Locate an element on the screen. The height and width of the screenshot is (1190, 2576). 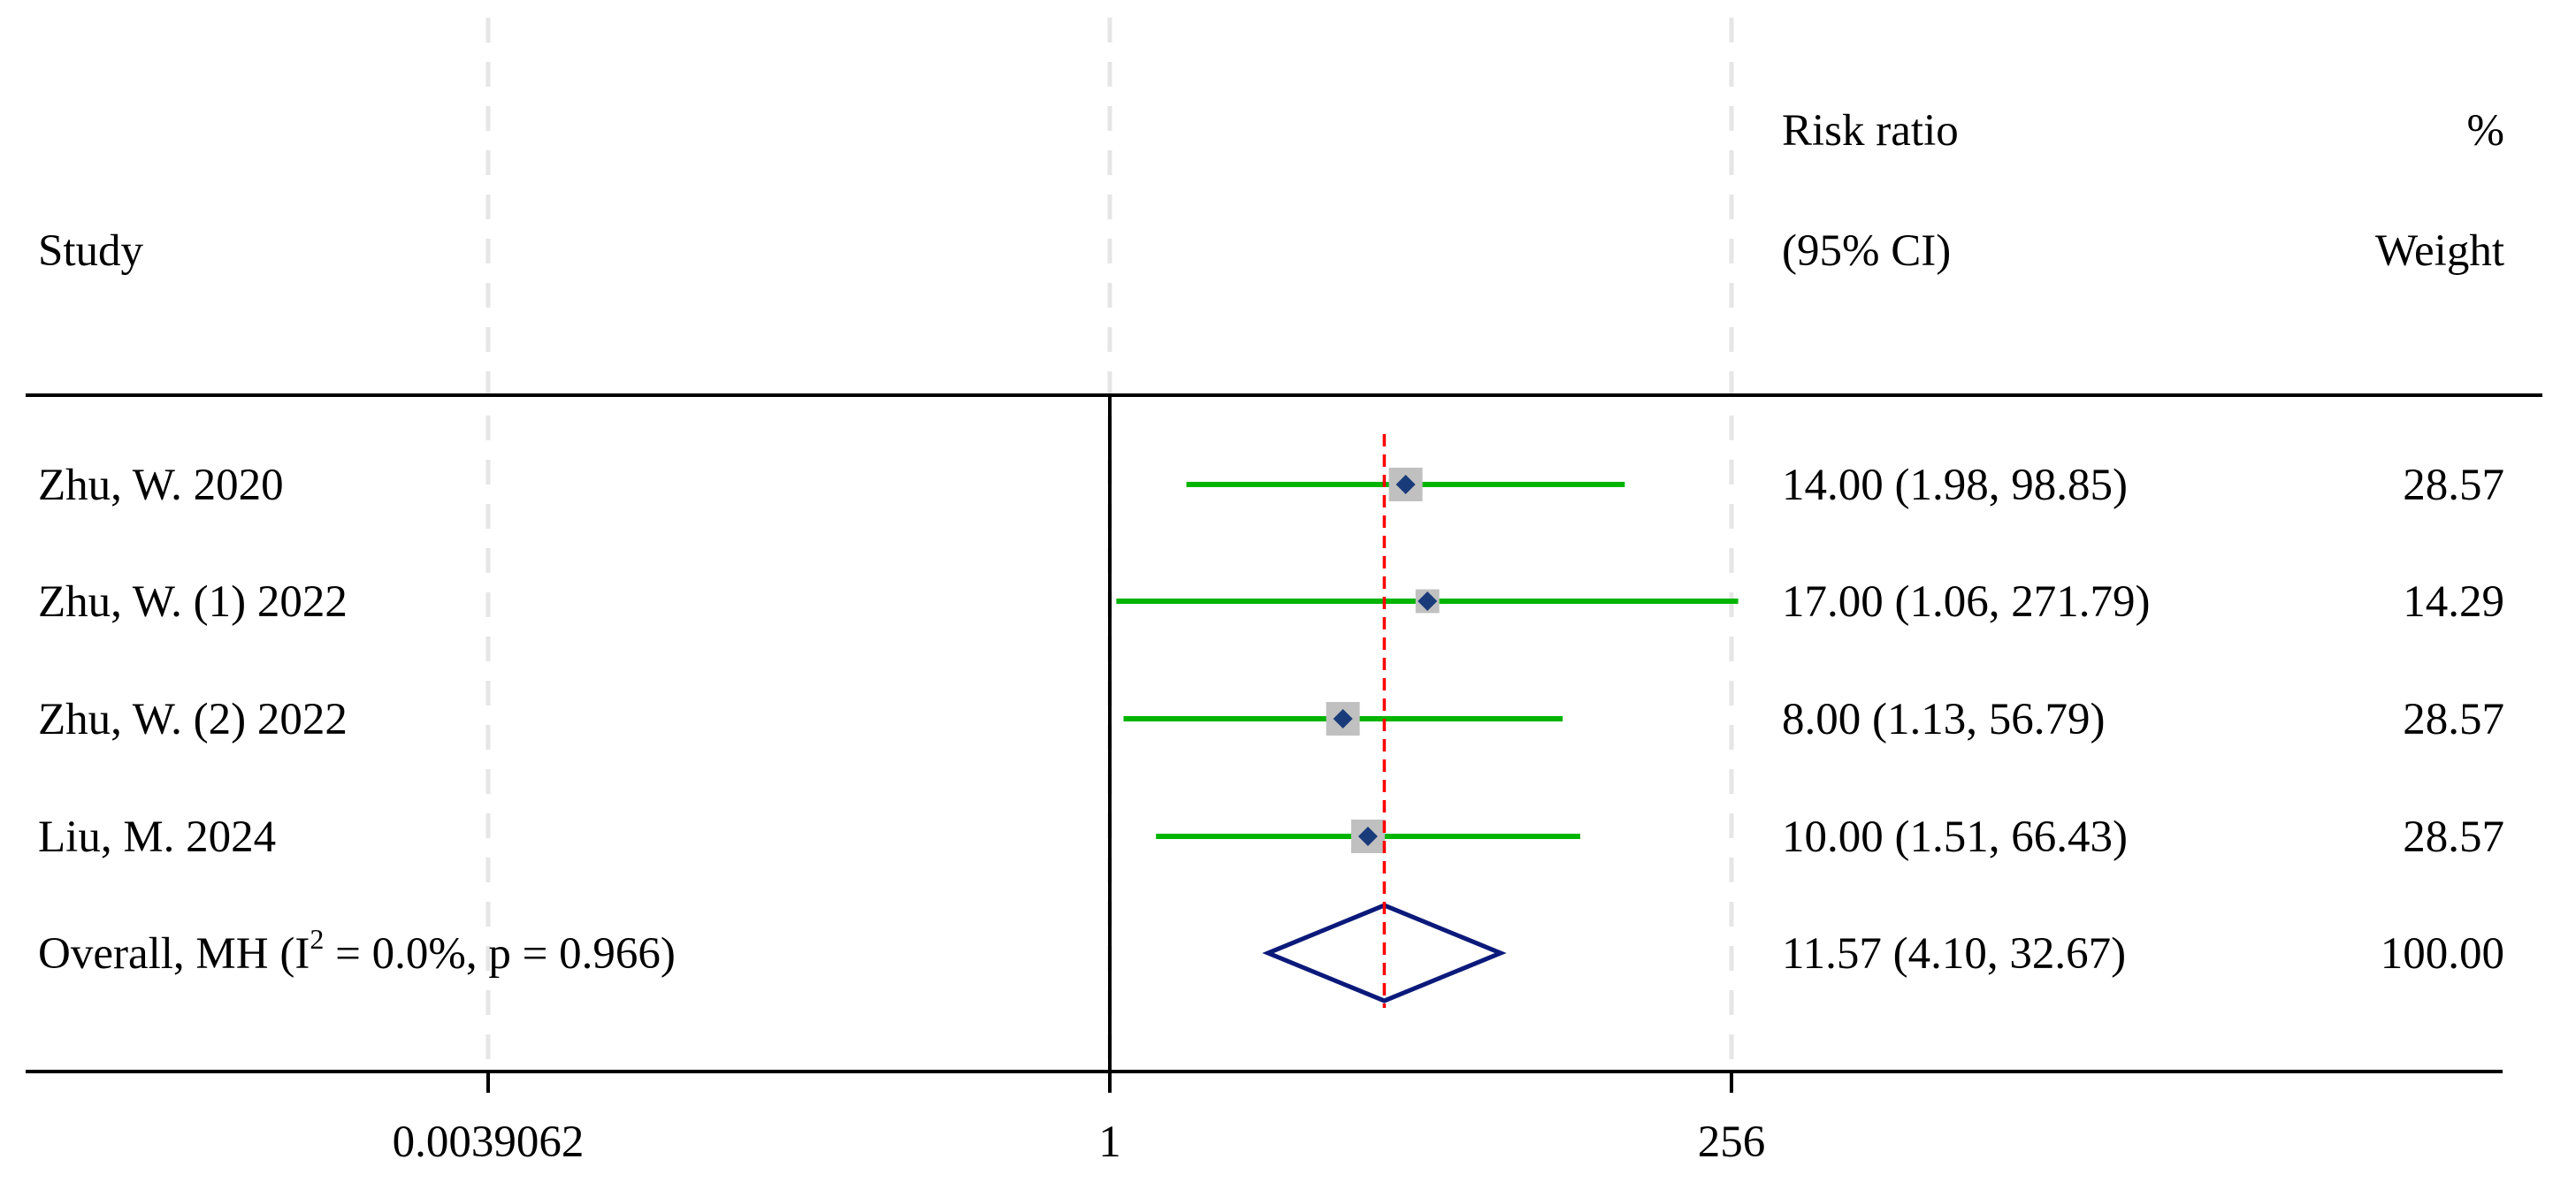
x-axis: 0.0039062 1 256 is located at coordinates (1079, 1119).